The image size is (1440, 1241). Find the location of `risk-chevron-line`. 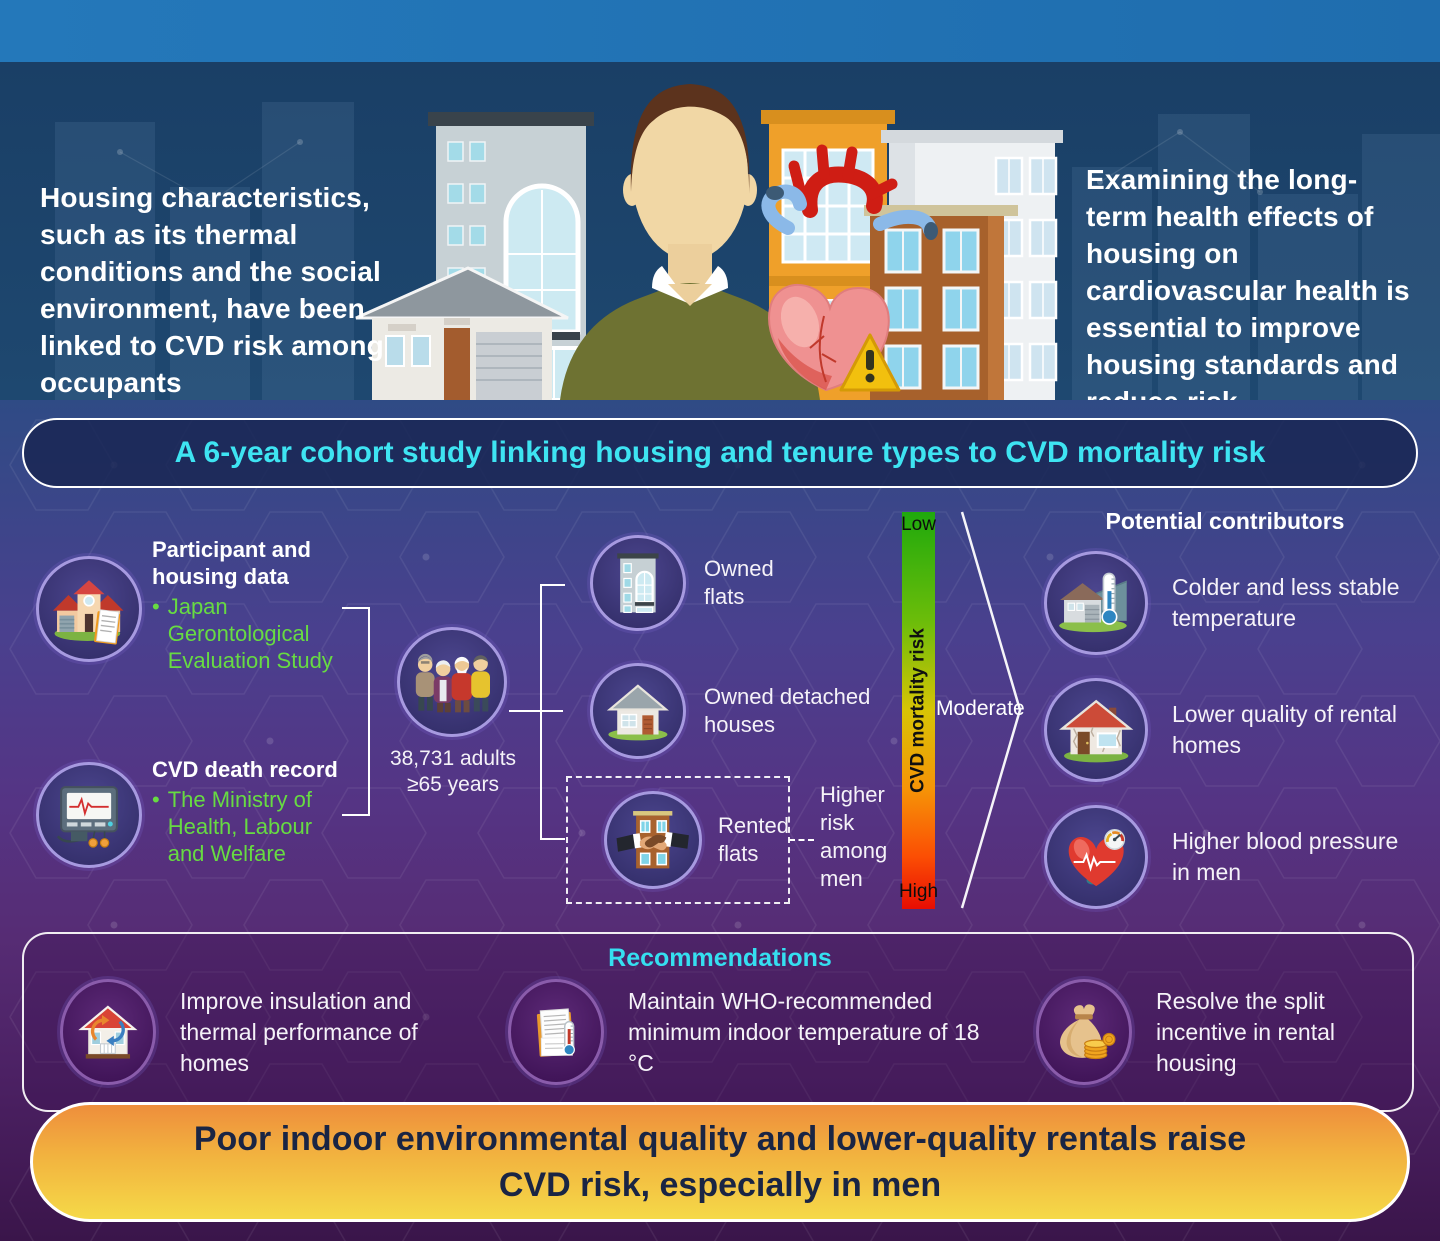

risk-chevron-line is located at coordinates (991, 710).